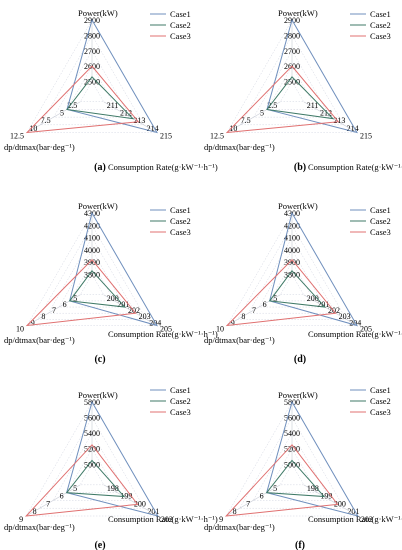  Describe the element at coordinates (300, 167) in the screenshot. I see `panel-label: (b)` at that location.